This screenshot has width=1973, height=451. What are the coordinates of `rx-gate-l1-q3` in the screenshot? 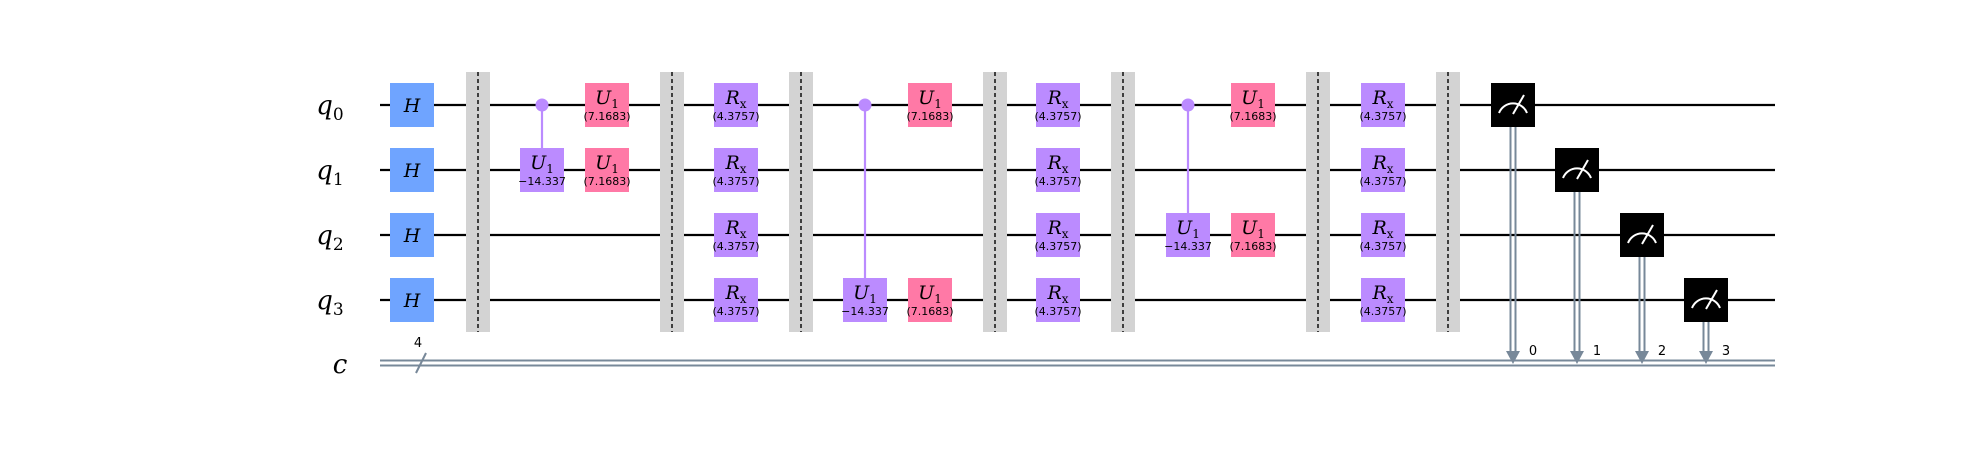 It's located at (736, 300).